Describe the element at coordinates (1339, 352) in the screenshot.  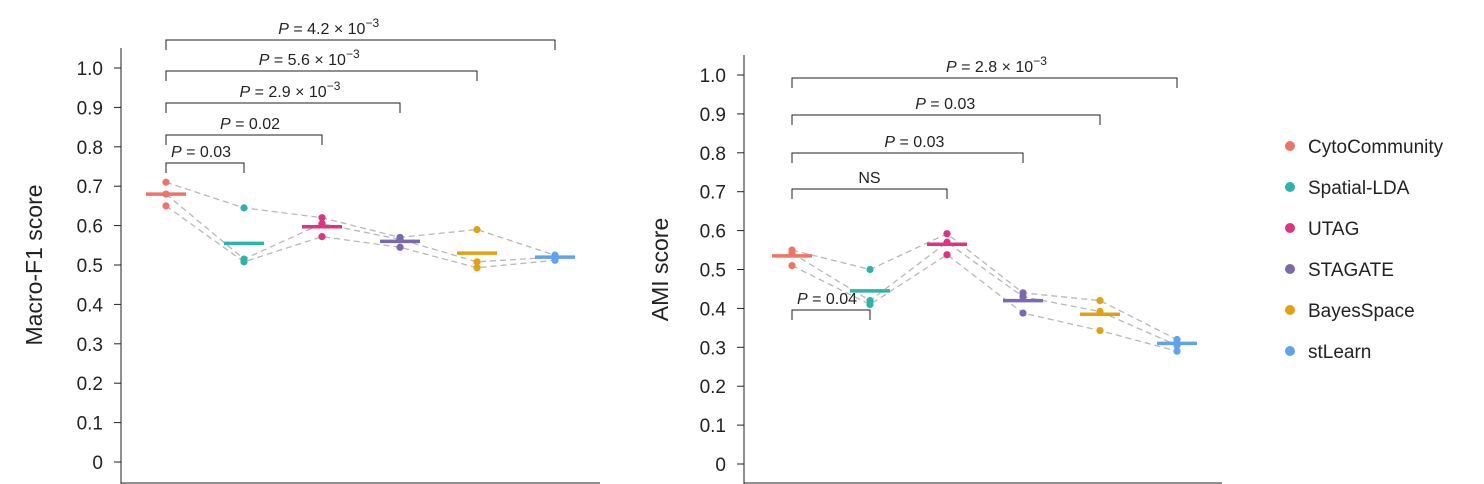
I see `legend-label: stLearn` at that location.